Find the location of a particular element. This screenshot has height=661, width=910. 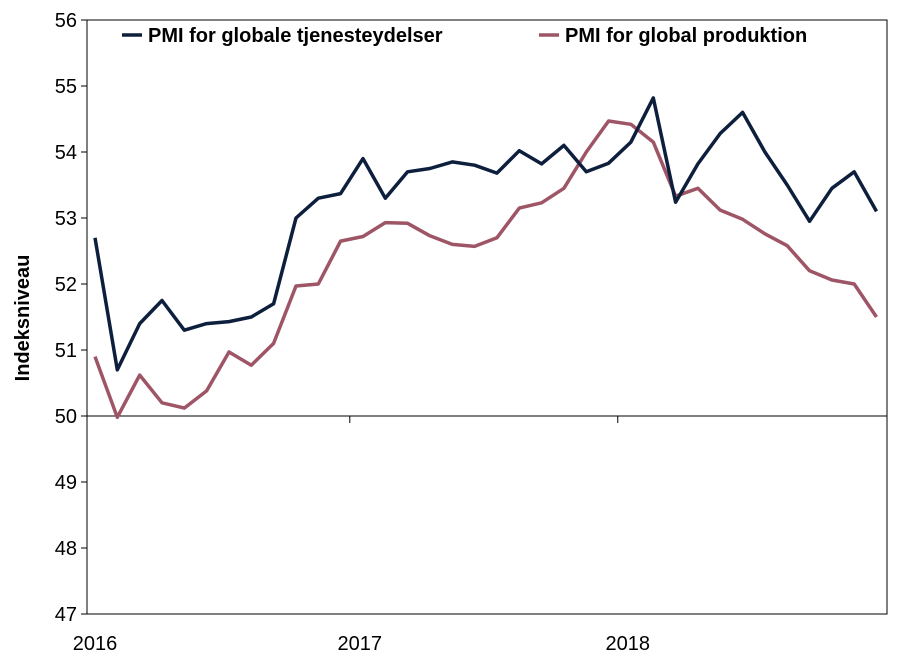

y-tick-label: 51 is located at coordinates (66, 351).